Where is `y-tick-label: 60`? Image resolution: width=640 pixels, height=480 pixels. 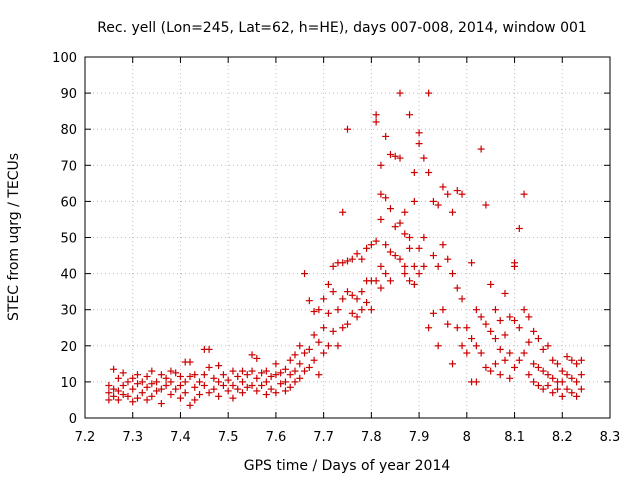
y-tick-label: 60 is located at coordinates (68, 202).